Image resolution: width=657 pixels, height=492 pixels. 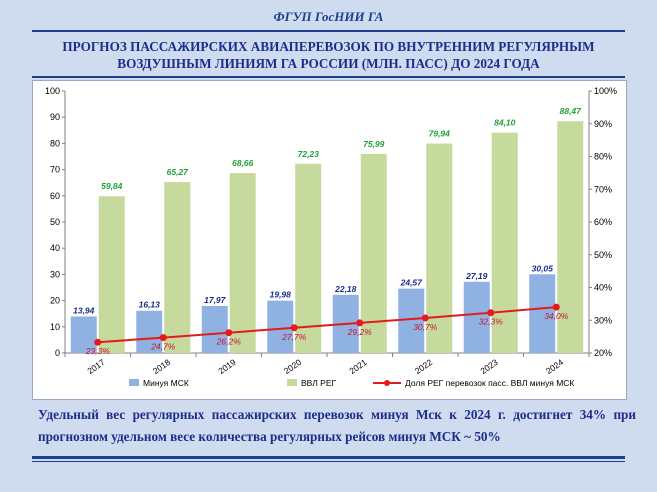 I want to click on legend-swatch-reg, so click(x=292, y=382).